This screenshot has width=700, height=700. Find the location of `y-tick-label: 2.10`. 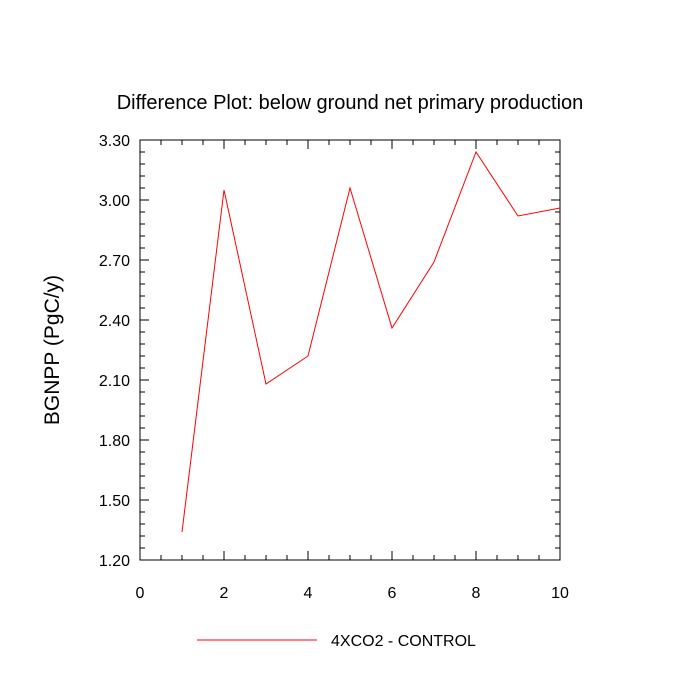

y-tick-label: 2.10 is located at coordinates (114, 381).